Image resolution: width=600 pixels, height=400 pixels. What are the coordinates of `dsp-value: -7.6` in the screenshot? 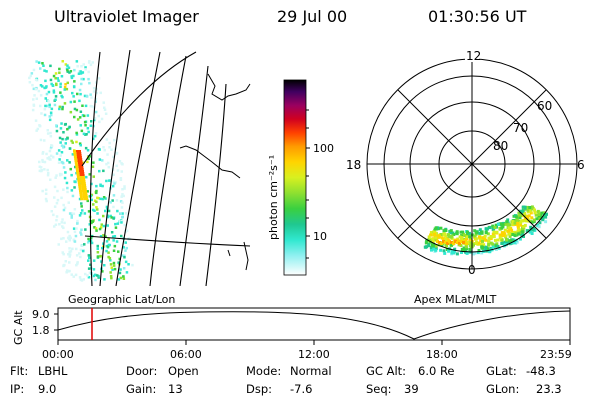 It's located at (301, 389).